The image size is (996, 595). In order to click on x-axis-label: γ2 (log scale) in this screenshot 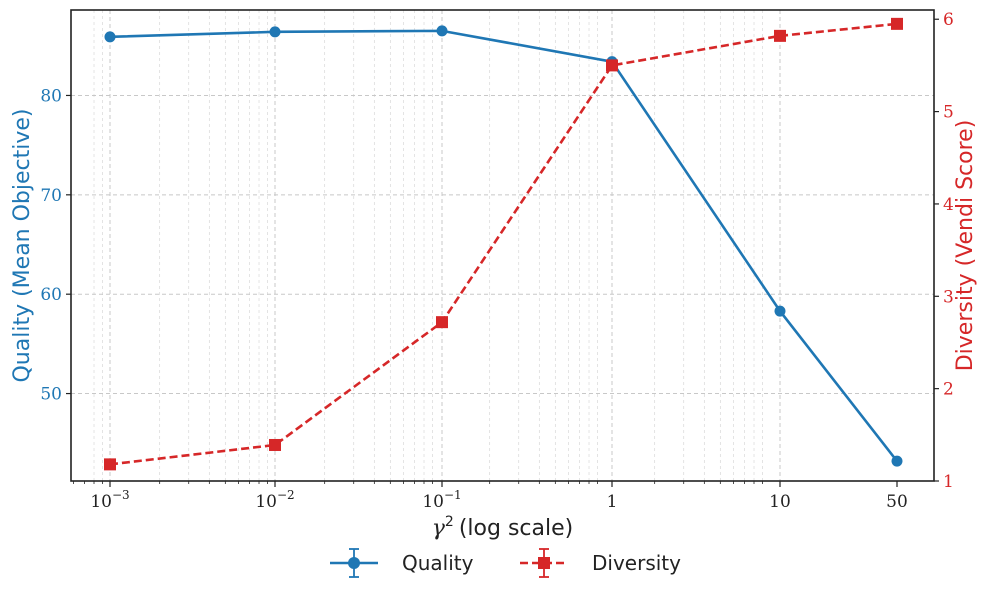, I will do `click(502, 527)`.